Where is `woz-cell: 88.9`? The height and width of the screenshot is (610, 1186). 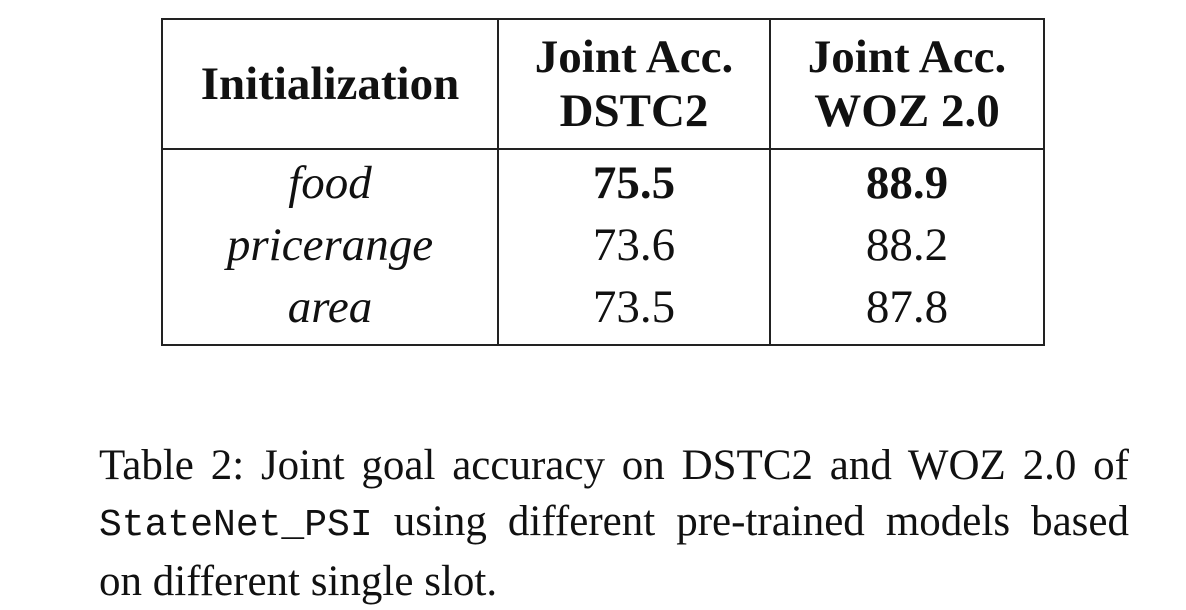
woz-cell: 88.9 is located at coordinates (907, 181).